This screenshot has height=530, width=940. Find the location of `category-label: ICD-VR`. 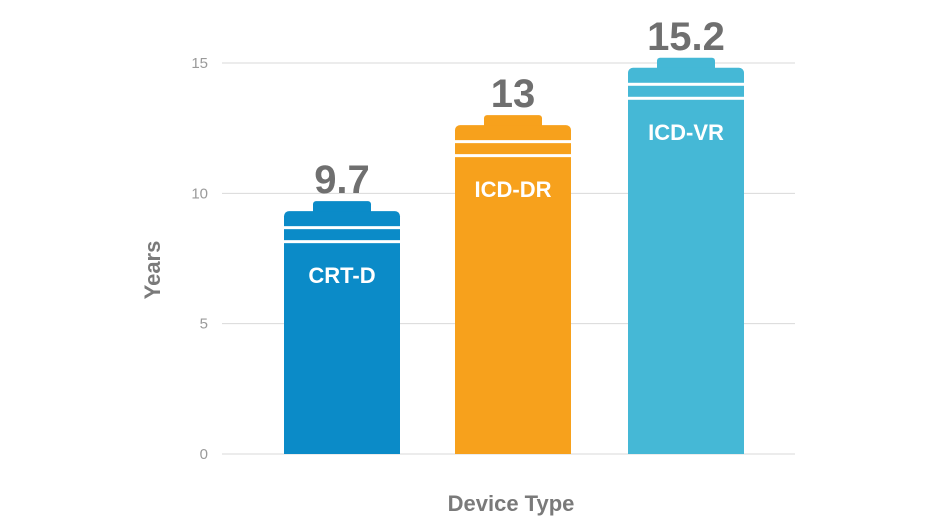

category-label: ICD-VR is located at coordinates (686, 132).